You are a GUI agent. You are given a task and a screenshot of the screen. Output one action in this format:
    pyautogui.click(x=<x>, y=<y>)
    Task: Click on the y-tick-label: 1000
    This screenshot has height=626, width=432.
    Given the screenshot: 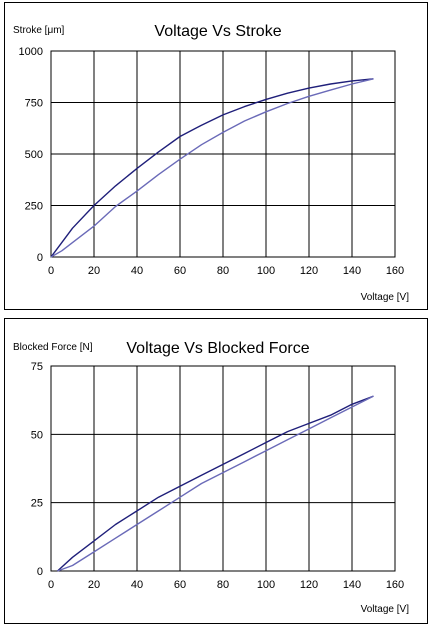 What is the action you would take?
    pyautogui.click(x=31, y=52)
    